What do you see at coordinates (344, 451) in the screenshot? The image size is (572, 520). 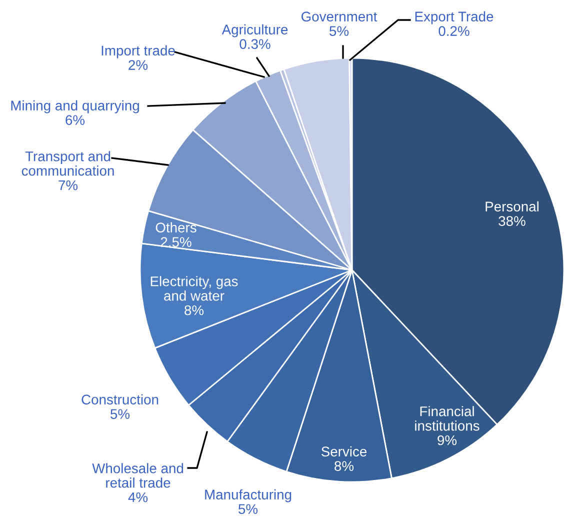 I see `slice-label: Service` at bounding box center [344, 451].